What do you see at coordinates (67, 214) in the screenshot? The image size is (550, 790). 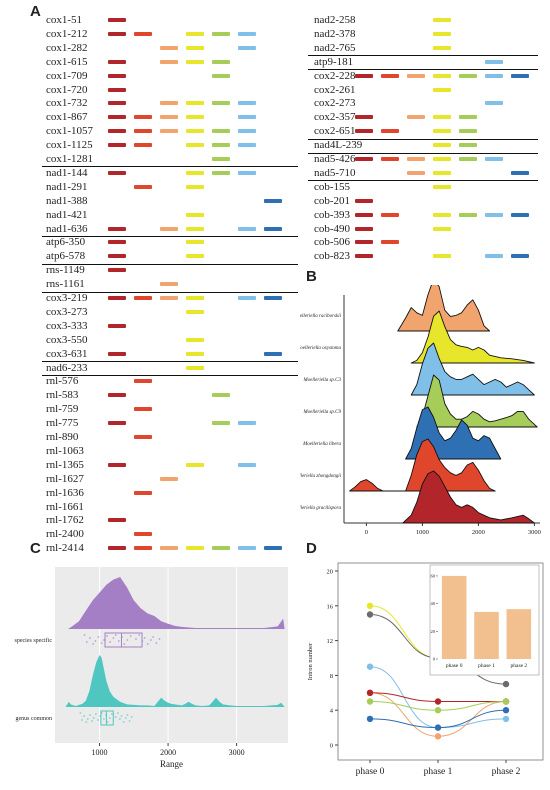 I see `gene-label-nad1-421: nad1-421` at bounding box center [67, 214].